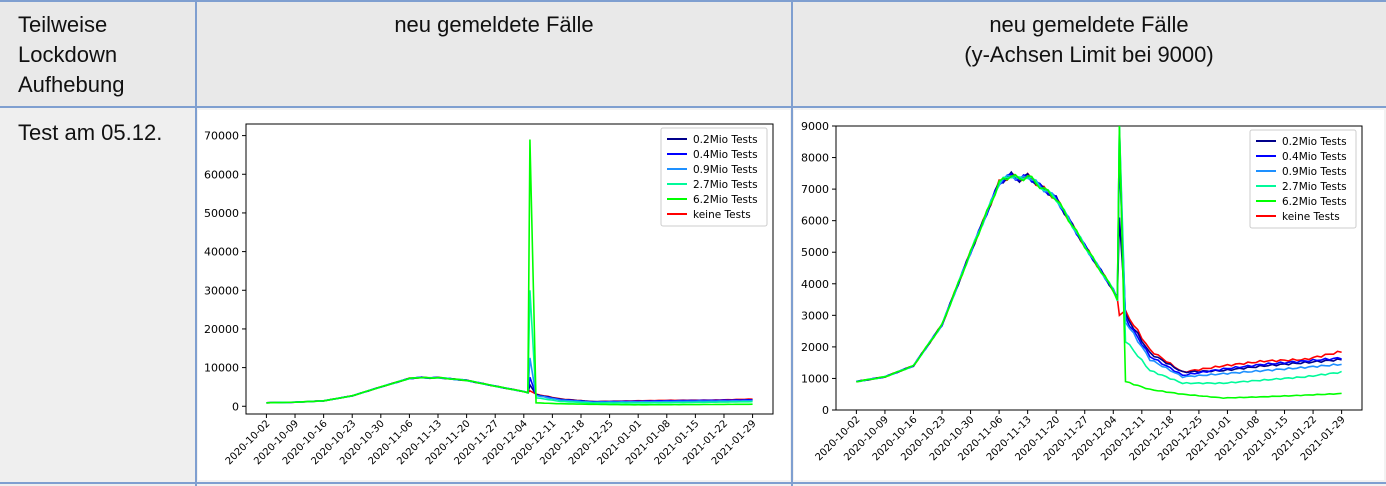 This screenshot has height=486, width=1386. What do you see at coordinates (815, 347) in the screenshot?
I see `chart2-y-tick-label: 2000` at bounding box center [815, 347].